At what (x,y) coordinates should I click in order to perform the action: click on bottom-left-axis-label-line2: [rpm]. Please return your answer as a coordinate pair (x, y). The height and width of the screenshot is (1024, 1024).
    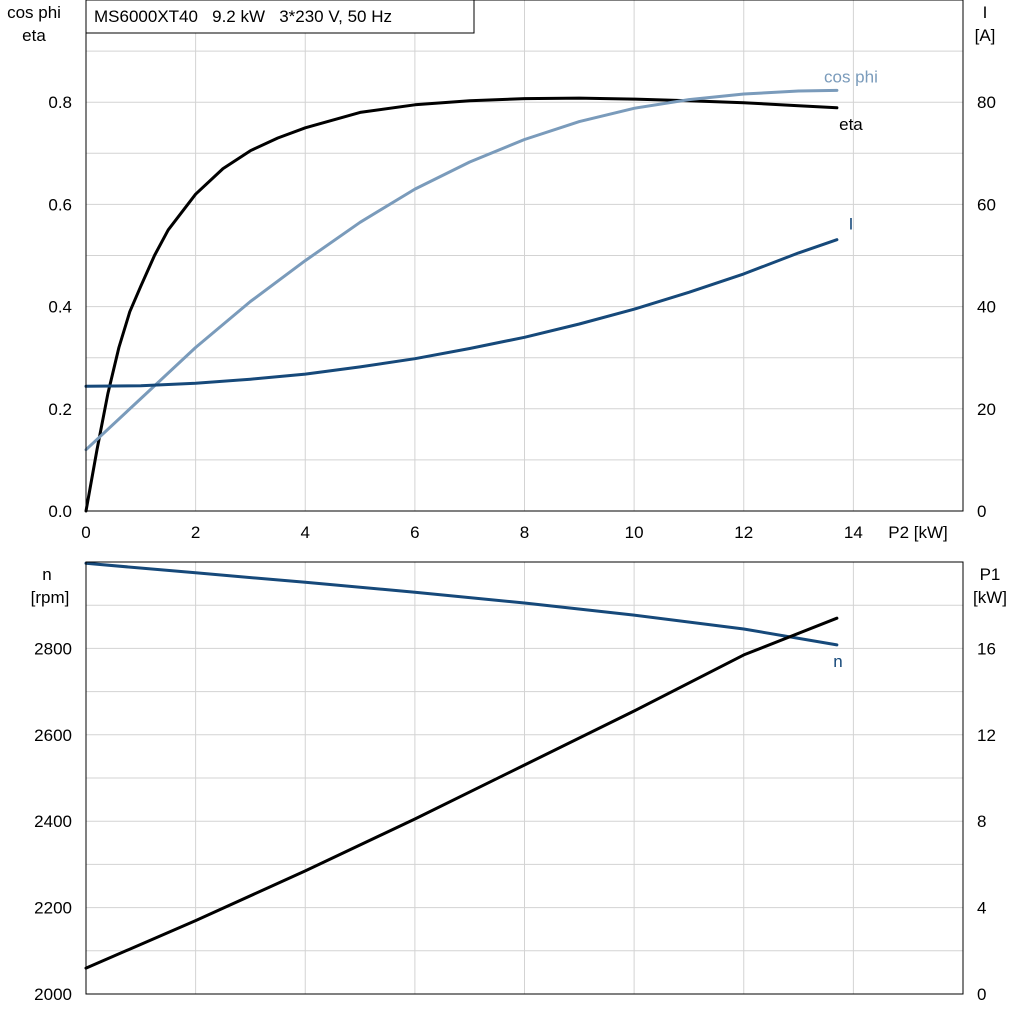
    Looking at the image, I should click on (50, 597).